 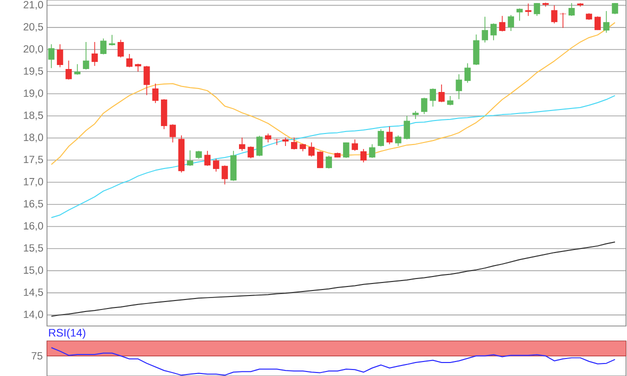 I want to click on y-tick-label: 14,0, so click(x=34, y=315).